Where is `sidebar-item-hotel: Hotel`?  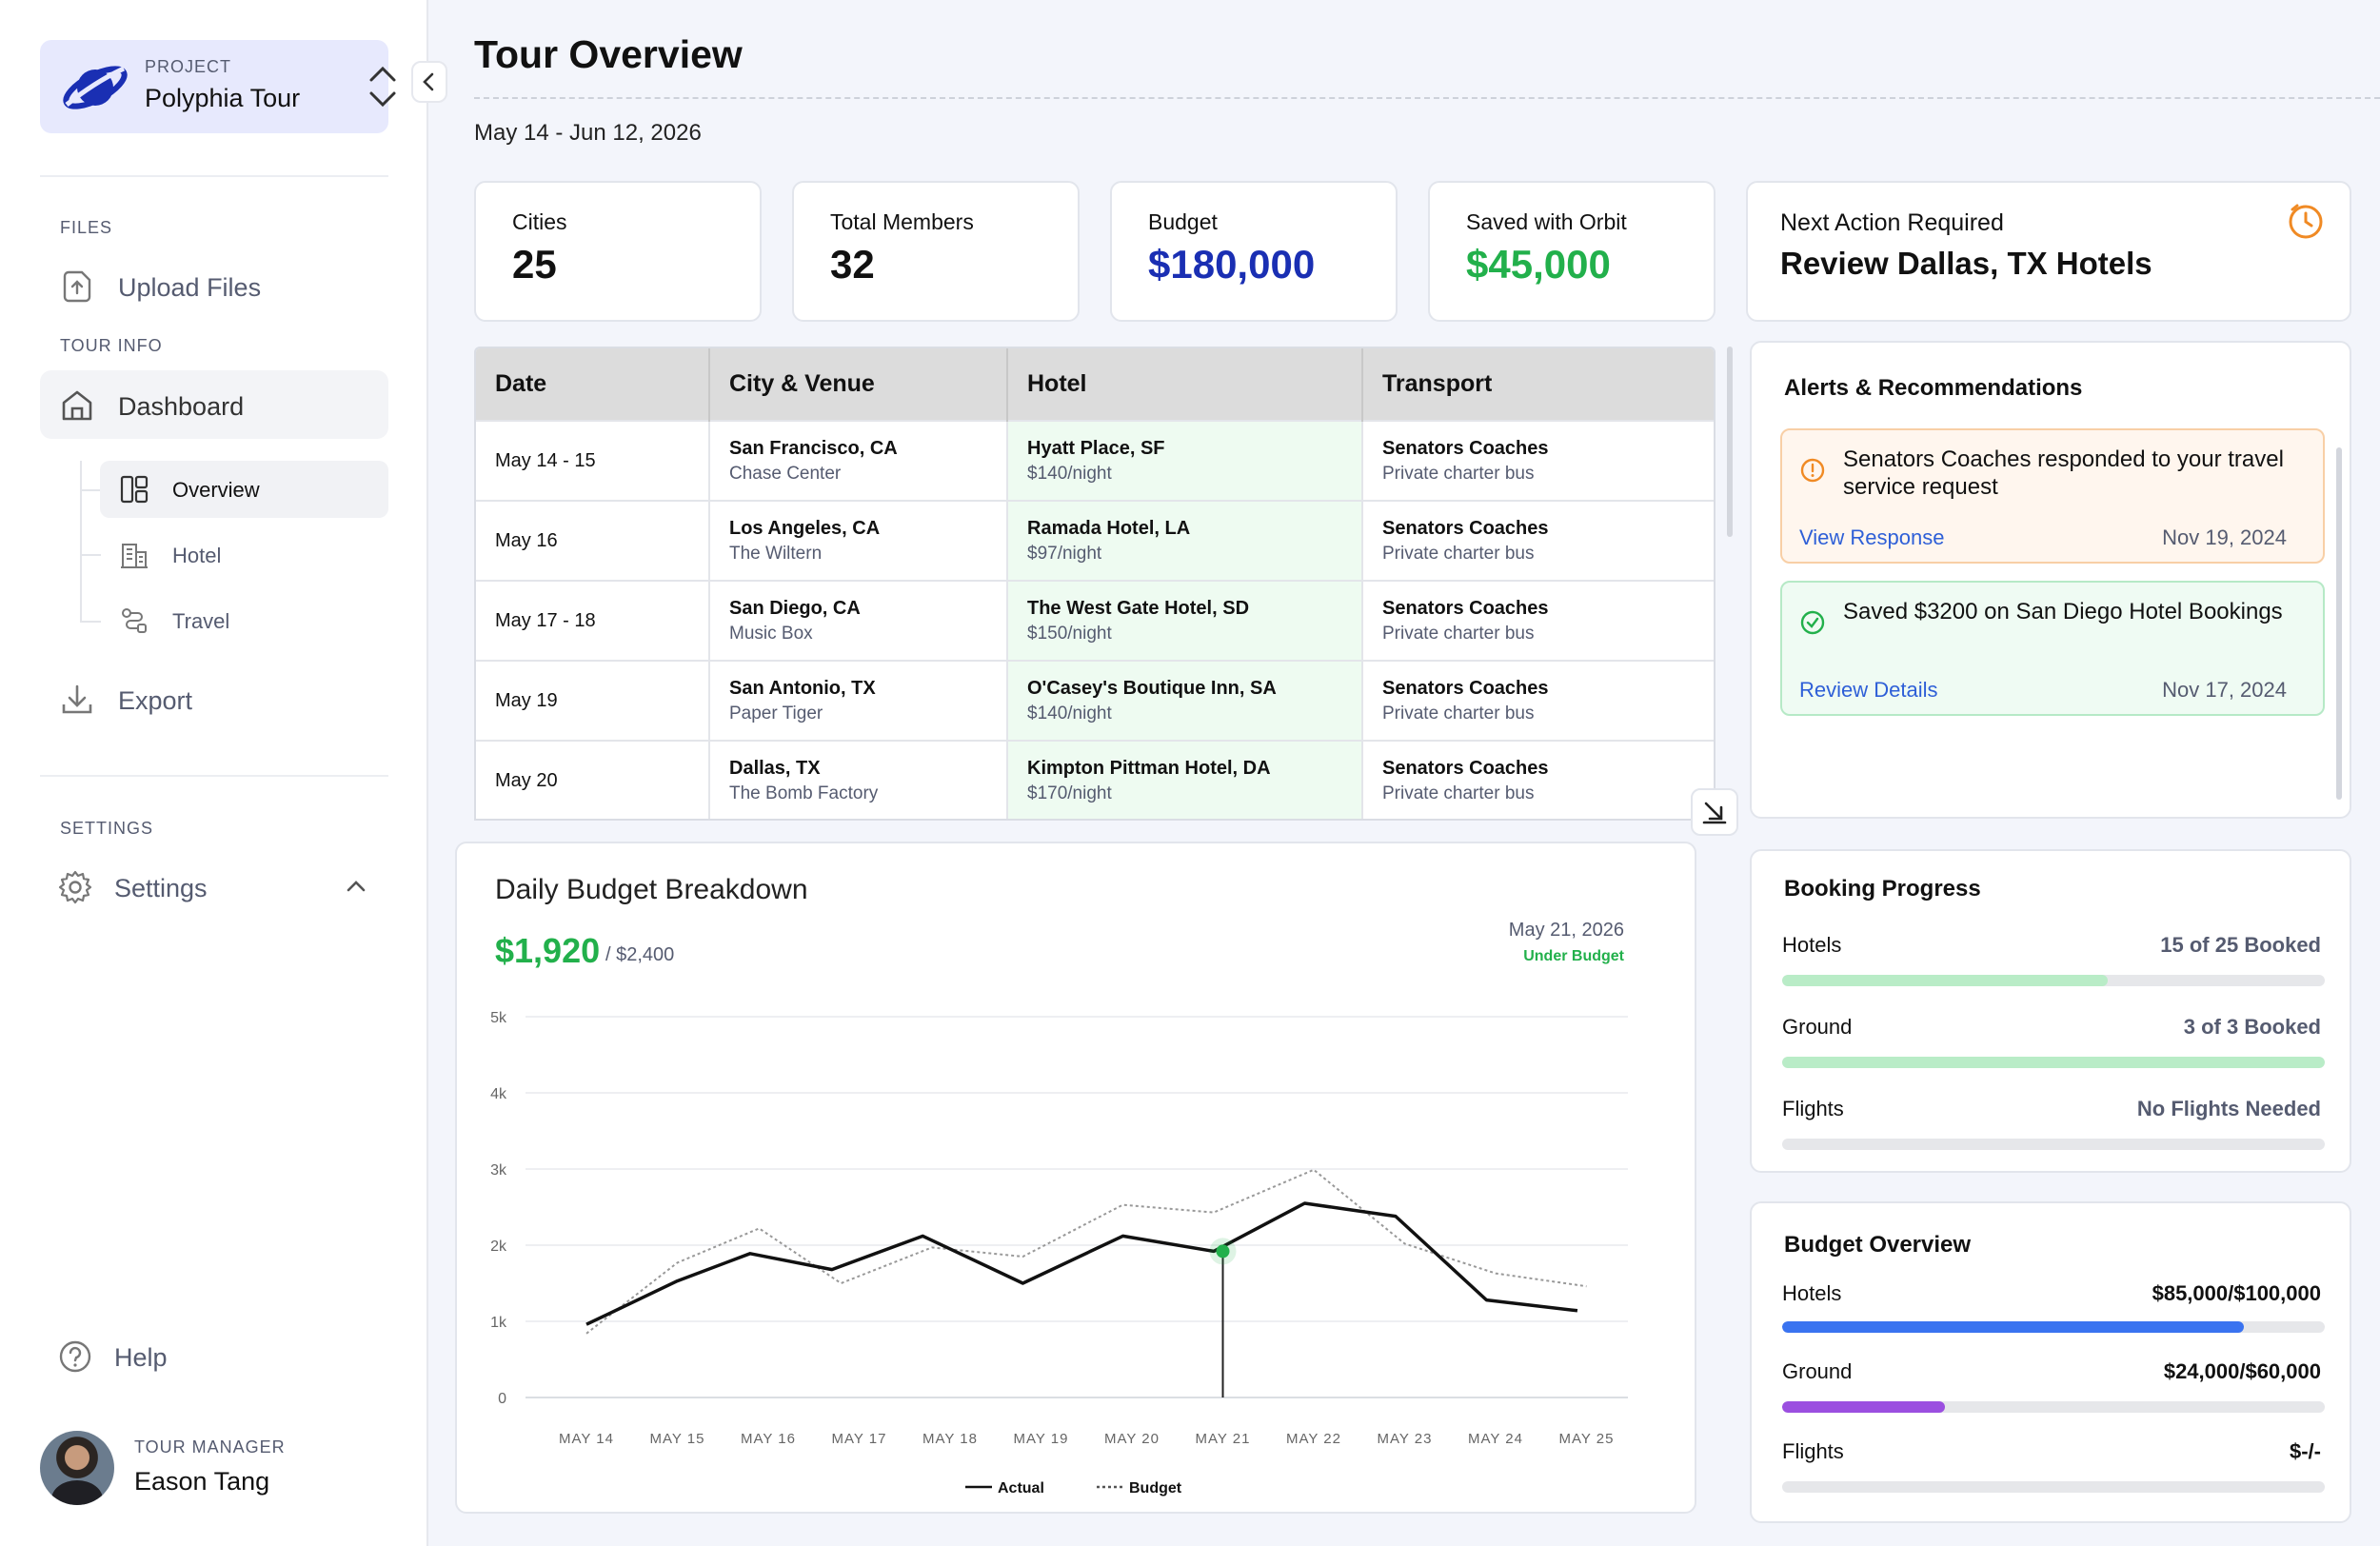 sidebar-item-hotel: Hotel is located at coordinates (244, 555).